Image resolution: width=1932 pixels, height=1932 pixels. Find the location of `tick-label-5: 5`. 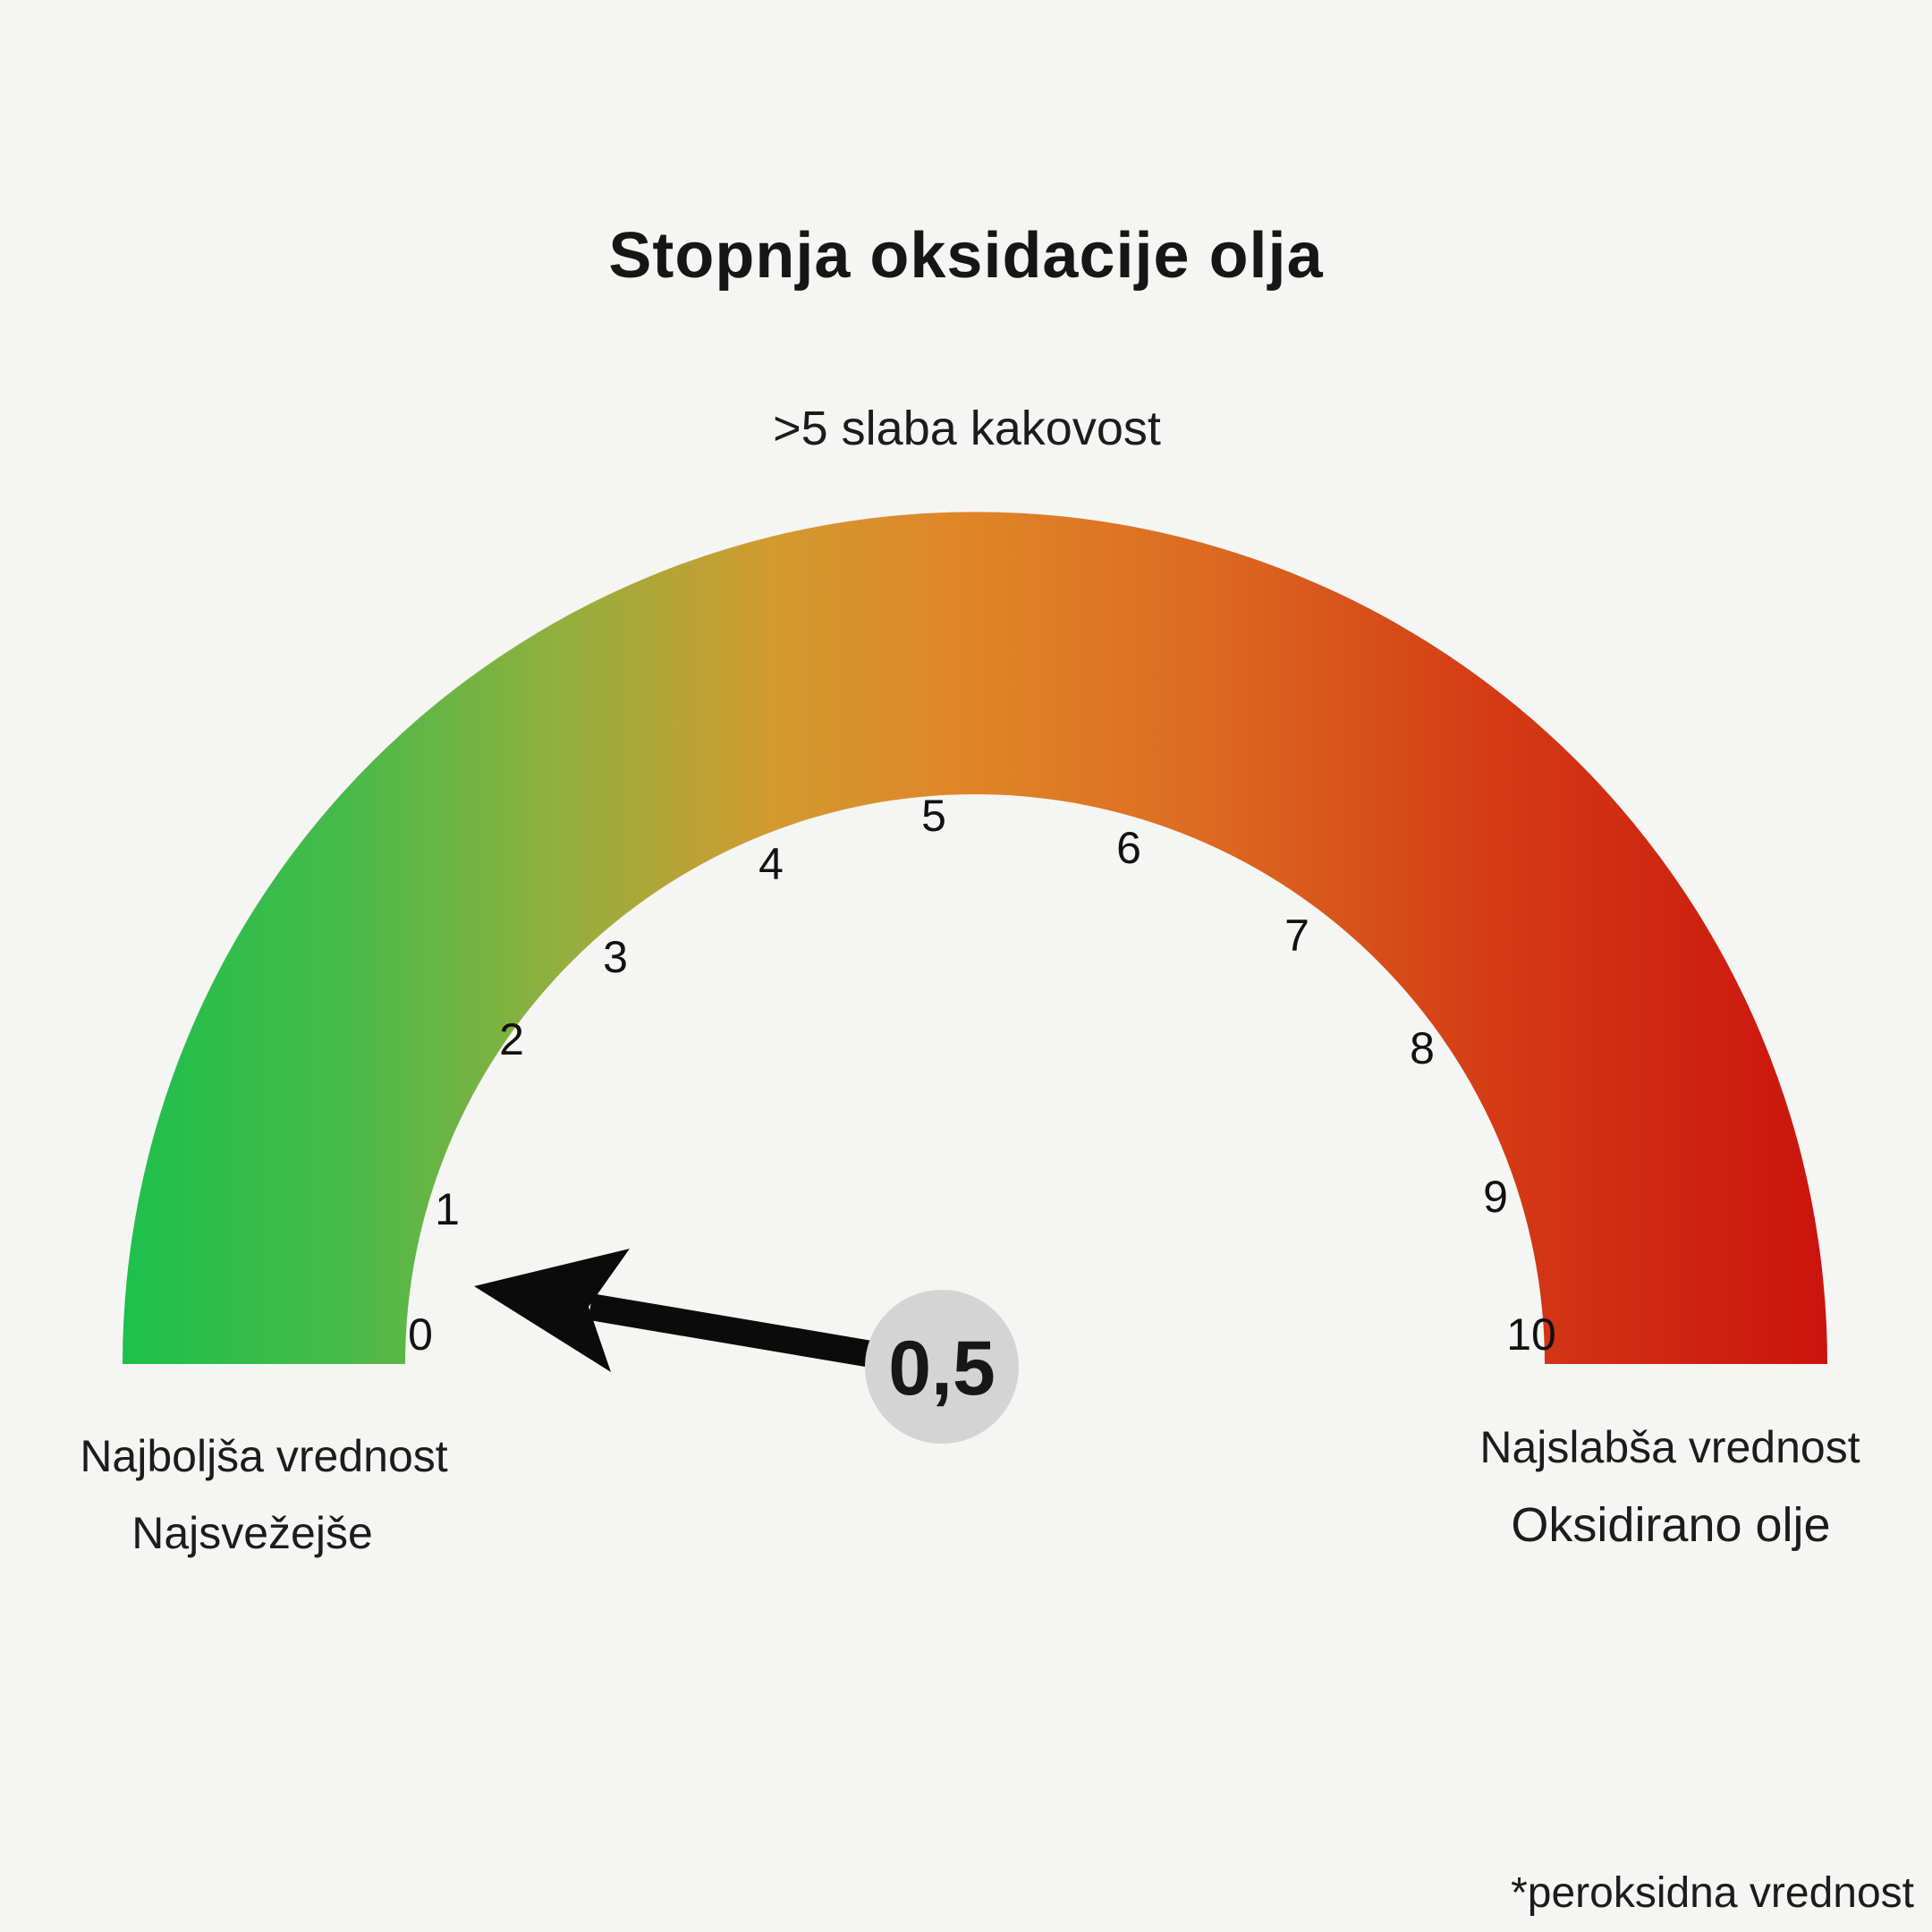

tick-label-5: 5 is located at coordinates (933, 816).